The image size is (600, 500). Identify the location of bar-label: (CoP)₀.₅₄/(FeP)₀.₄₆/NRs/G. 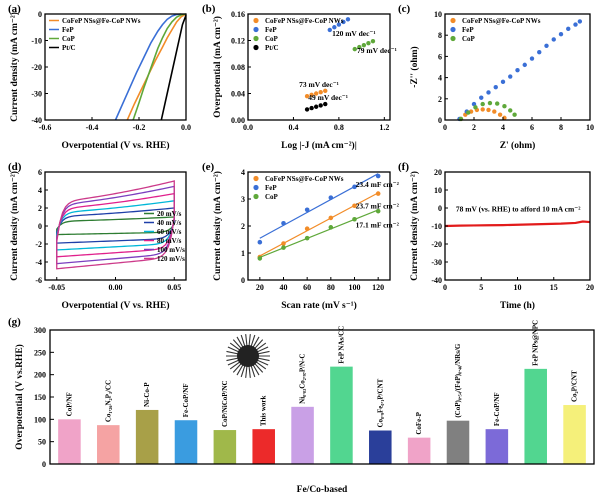
(458, 380).